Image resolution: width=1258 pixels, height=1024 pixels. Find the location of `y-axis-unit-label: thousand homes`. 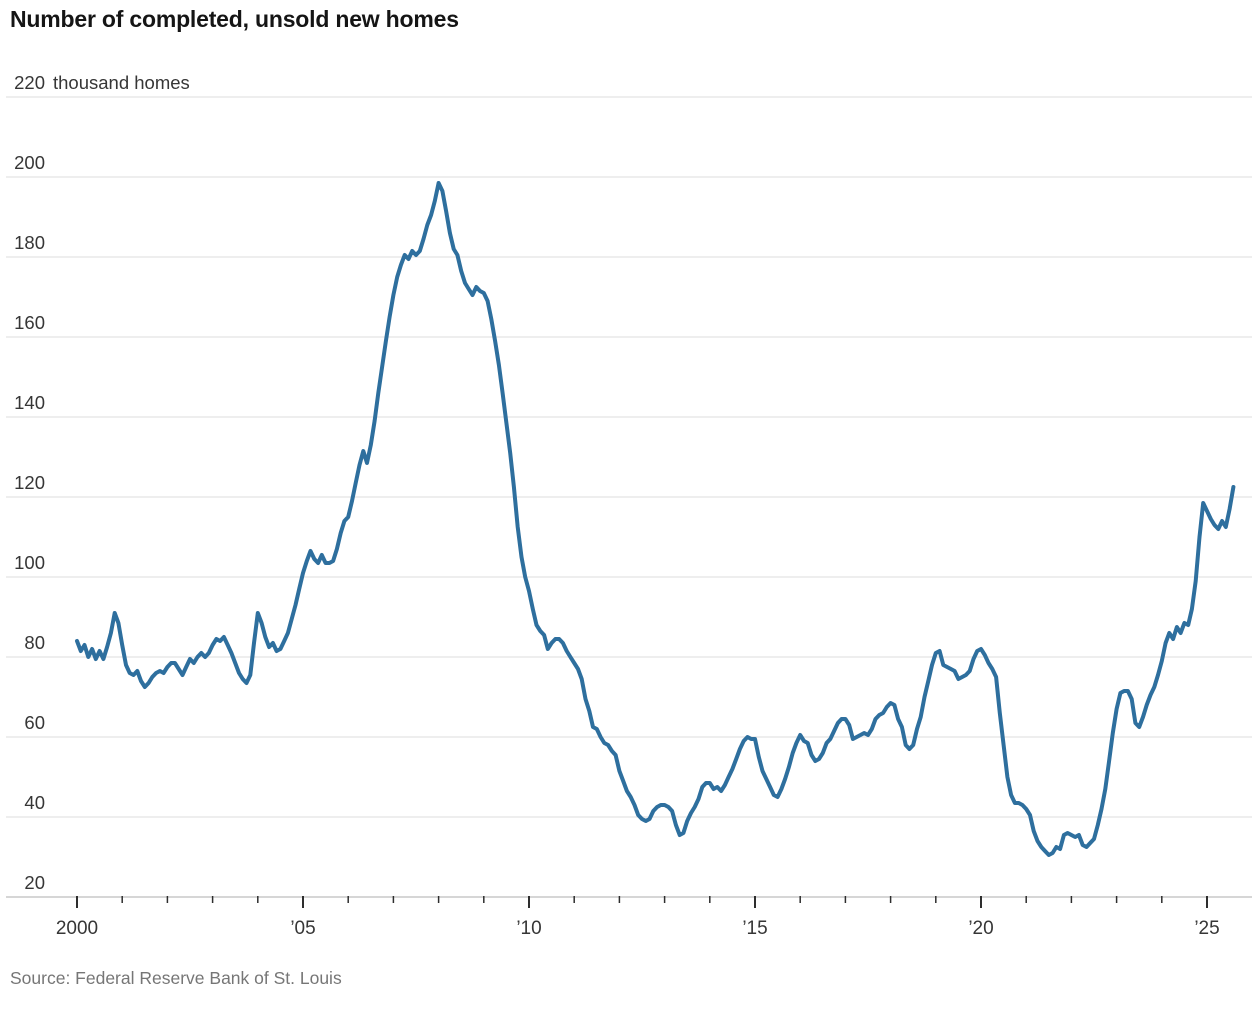

y-axis-unit-label: thousand homes is located at coordinates (121, 82).